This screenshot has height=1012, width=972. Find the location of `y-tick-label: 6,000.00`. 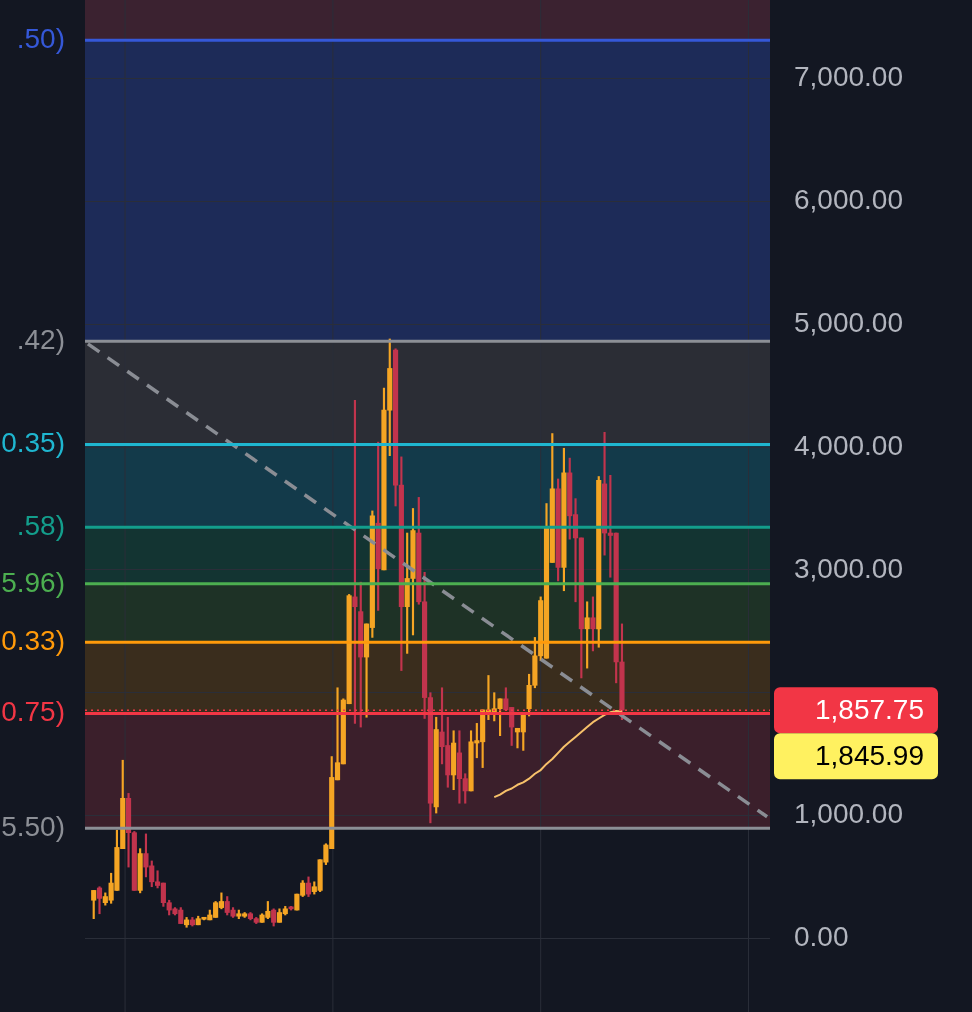

y-tick-label: 6,000.00 is located at coordinates (848, 200).